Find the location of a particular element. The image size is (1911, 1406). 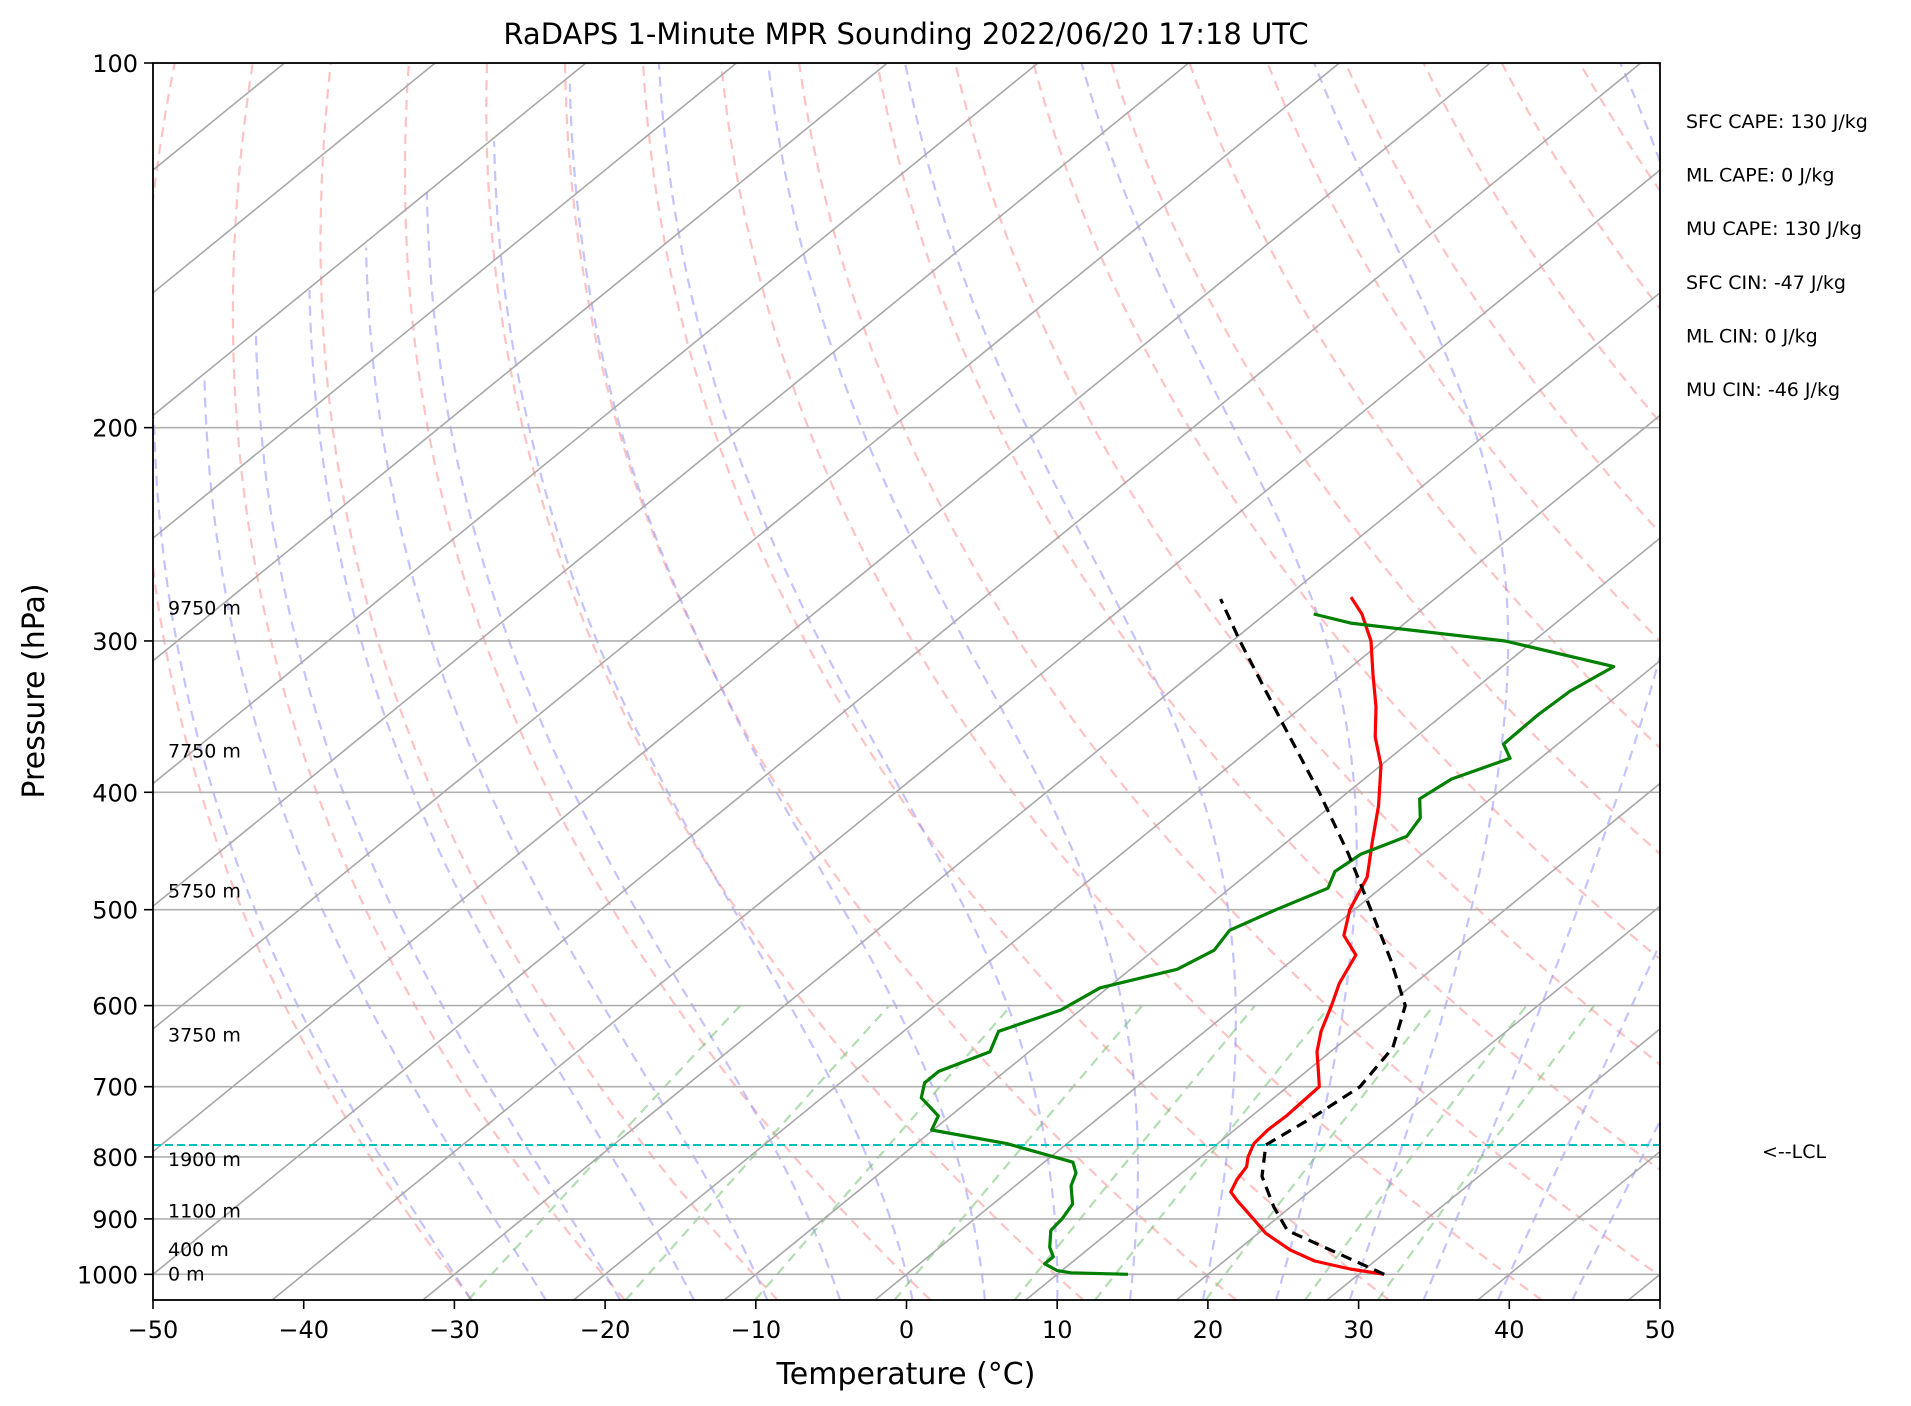

y-tick-label: 100 is located at coordinates (115, 64).